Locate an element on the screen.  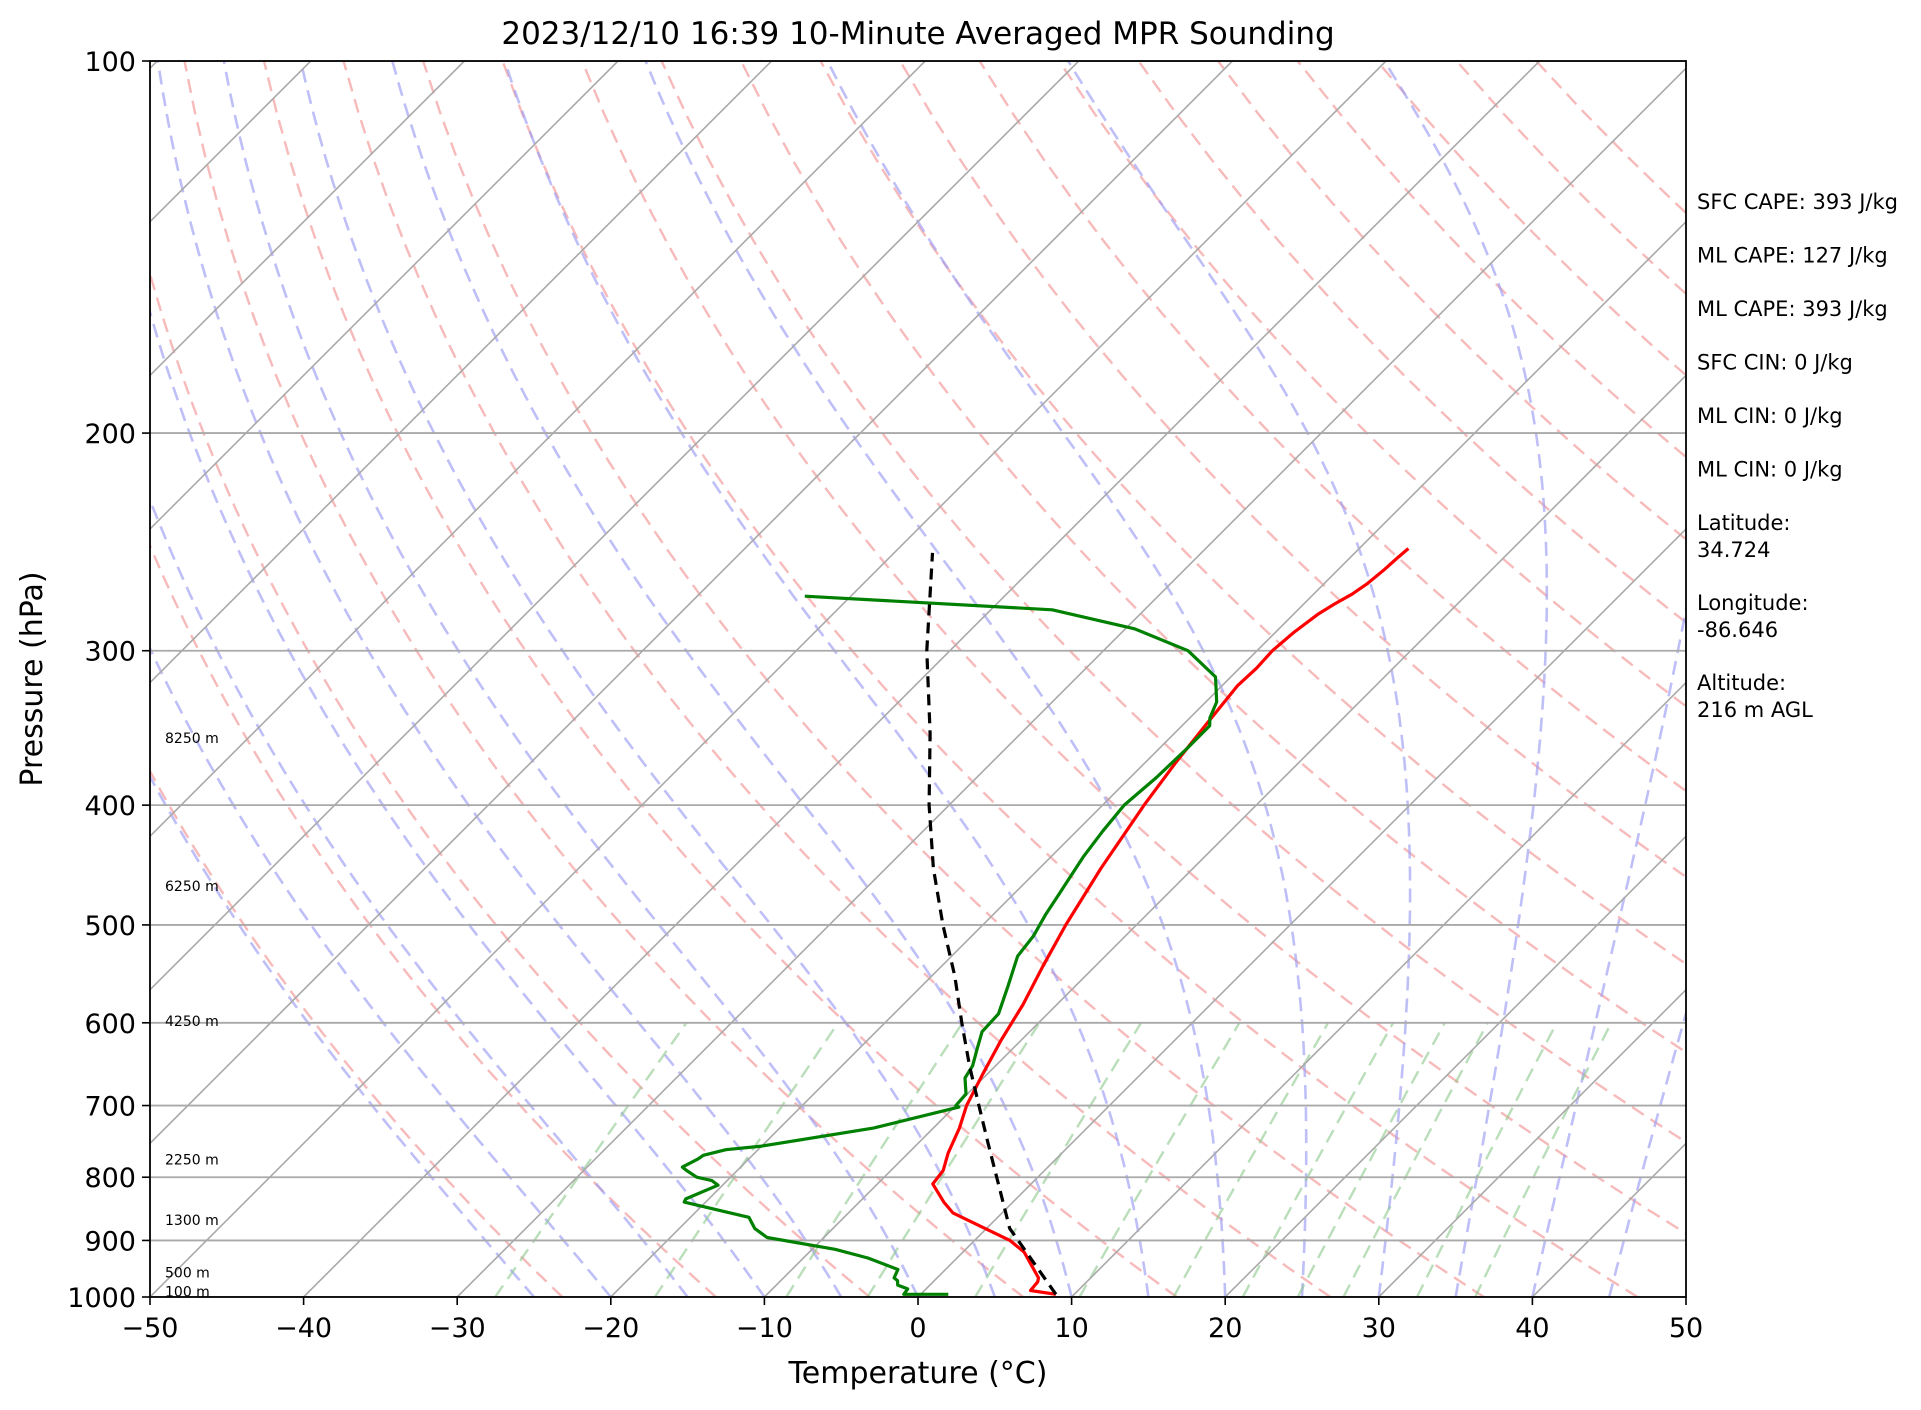
temperature-profile is located at coordinates (1170, 921).